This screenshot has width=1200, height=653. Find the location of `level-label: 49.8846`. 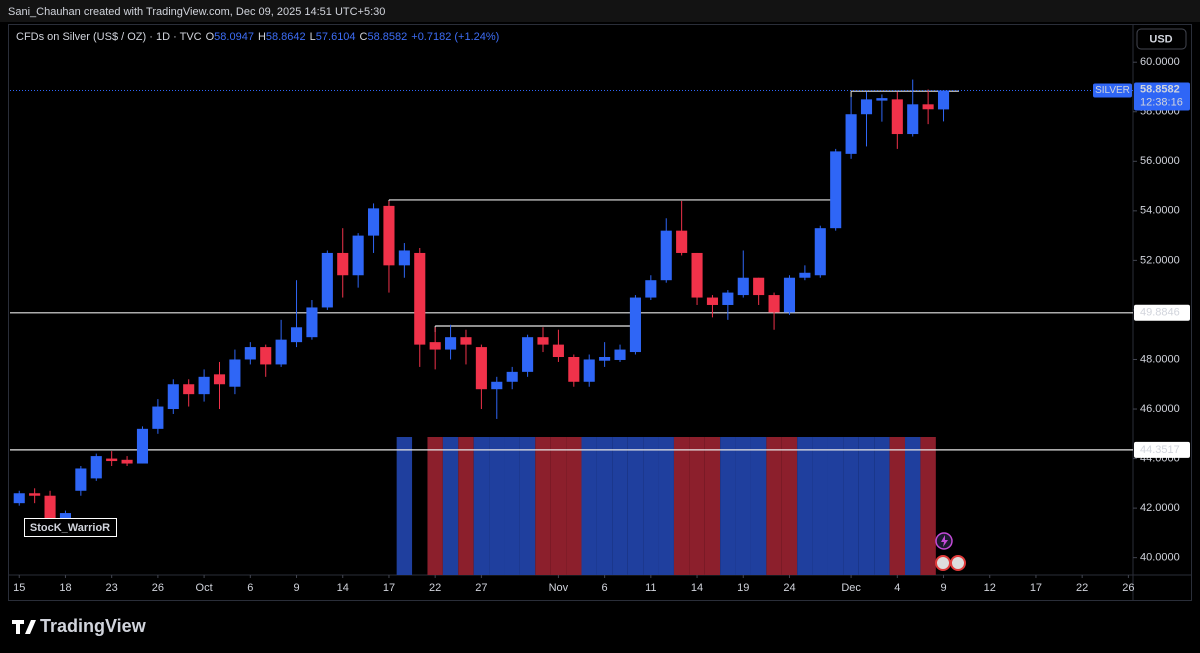

level-label: 49.8846 is located at coordinates (1160, 313).